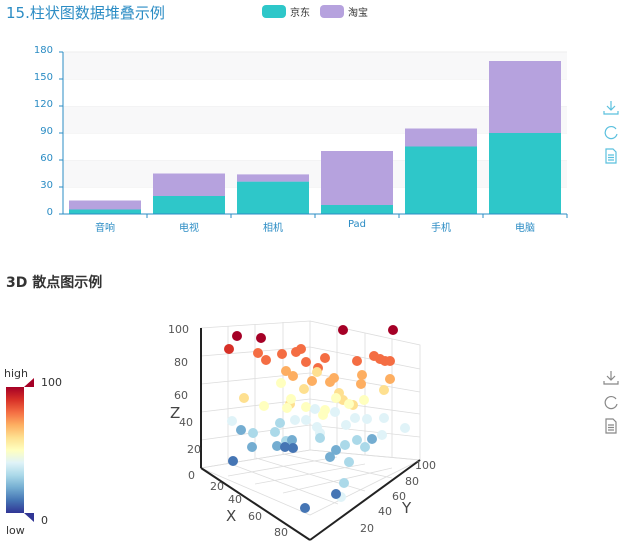 The image size is (635, 554). Describe the element at coordinates (235, 499) in the screenshot. I see `x-tick-label: 40` at that location.